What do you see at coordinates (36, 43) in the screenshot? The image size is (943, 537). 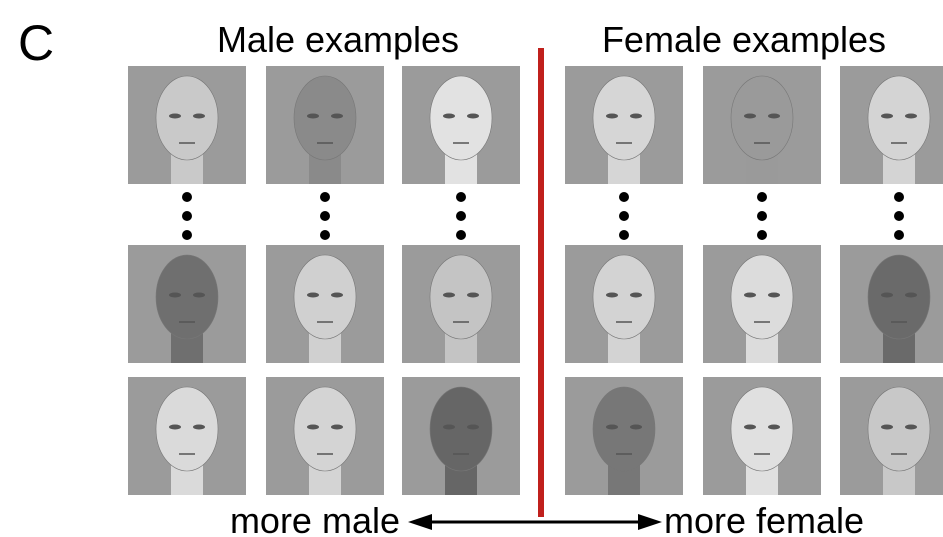 I see `panel-label: C` at bounding box center [36, 43].